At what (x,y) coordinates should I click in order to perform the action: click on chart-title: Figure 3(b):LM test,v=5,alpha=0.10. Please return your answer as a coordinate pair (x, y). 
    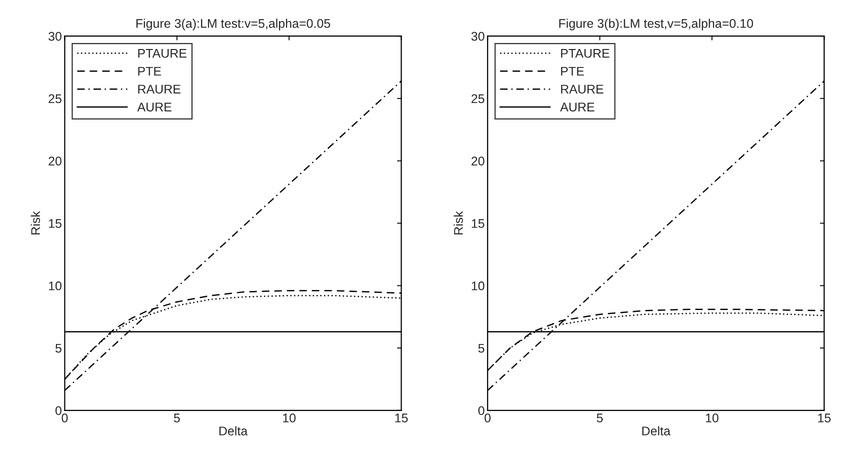
    Looking at the image, I should click on (656, 24).